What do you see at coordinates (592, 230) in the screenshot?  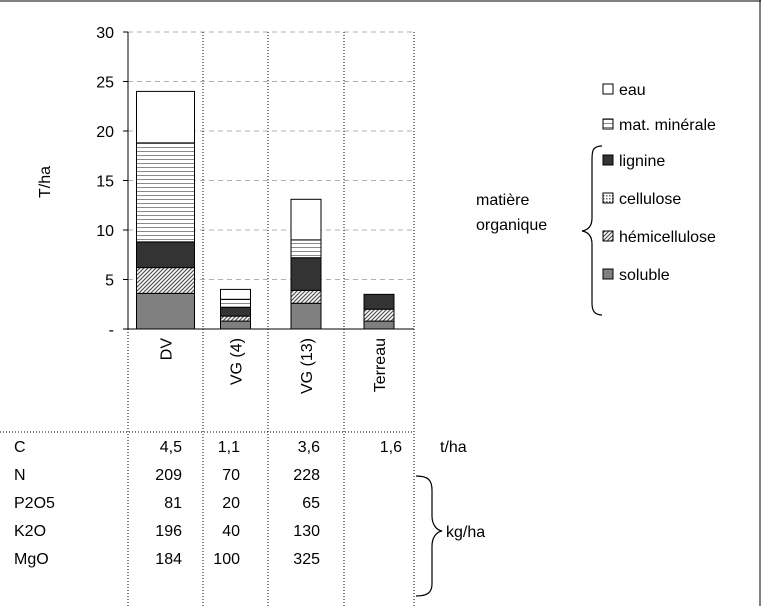 I see `organic-matter-brace` at bounding box center [592, 230].